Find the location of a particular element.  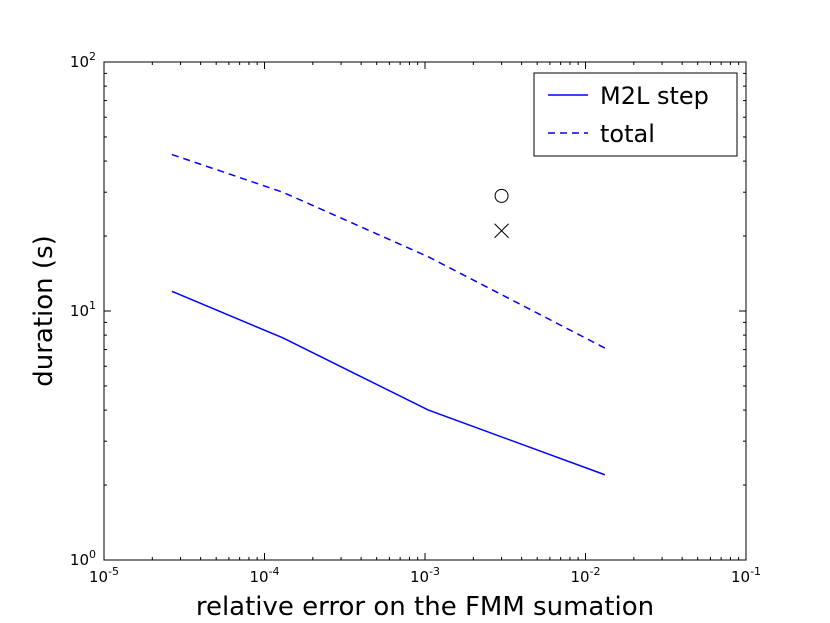

x-tick-label: 10⁻⁴ is located at coordinates (264, 575).